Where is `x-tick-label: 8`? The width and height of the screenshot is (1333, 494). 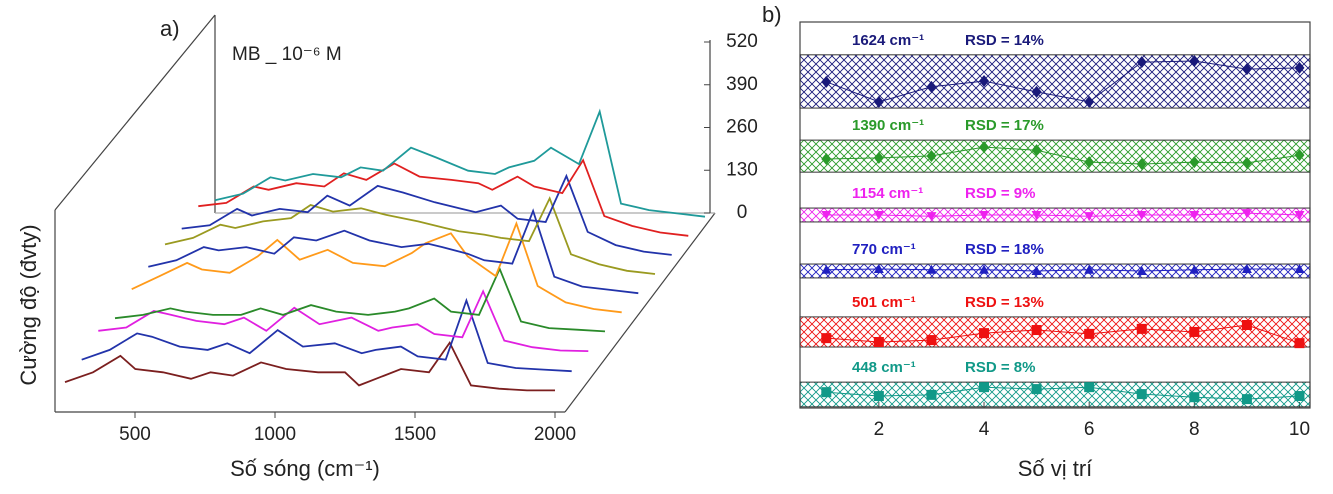 x-tick-label: 8 is located at coordinates (1194, 429).